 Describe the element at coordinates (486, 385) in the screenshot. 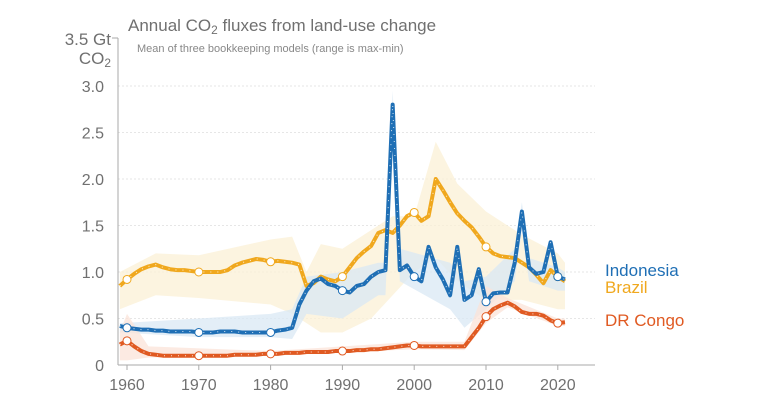

I see `x-tick-label: 2010` at that location.